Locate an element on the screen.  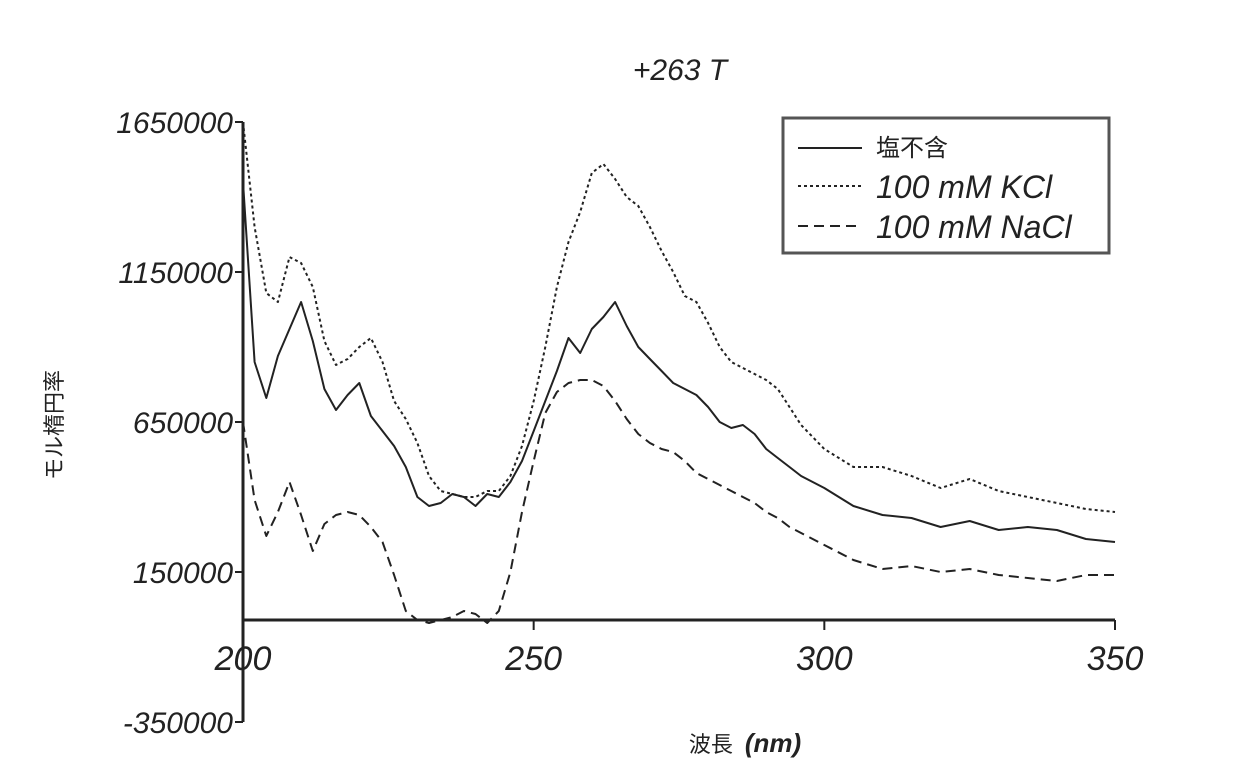
x-tick-label: 300 is located at coordinates (824, 659).